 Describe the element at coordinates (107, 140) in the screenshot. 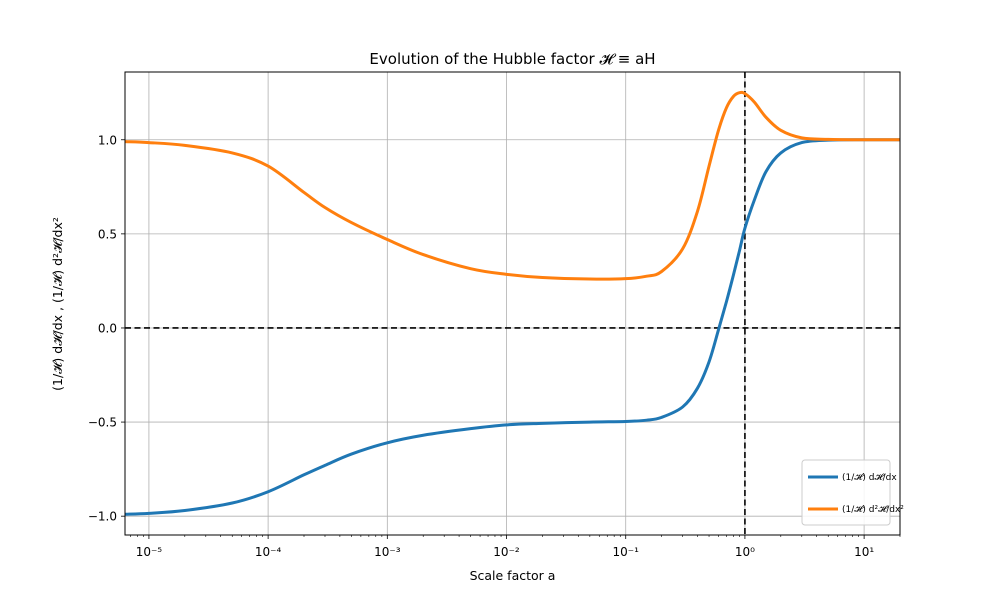

I see `y-tick-label: 1.0` at that location.